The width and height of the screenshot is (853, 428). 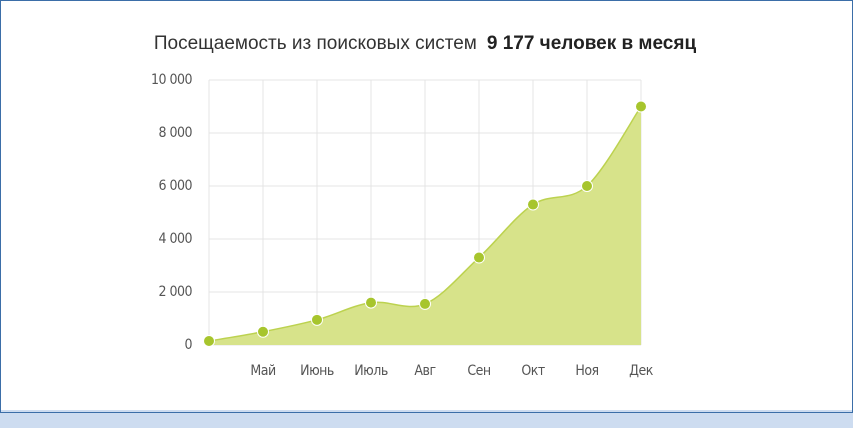 I want to click on y-tick-label: 4 000, so click(x=175, y=239).